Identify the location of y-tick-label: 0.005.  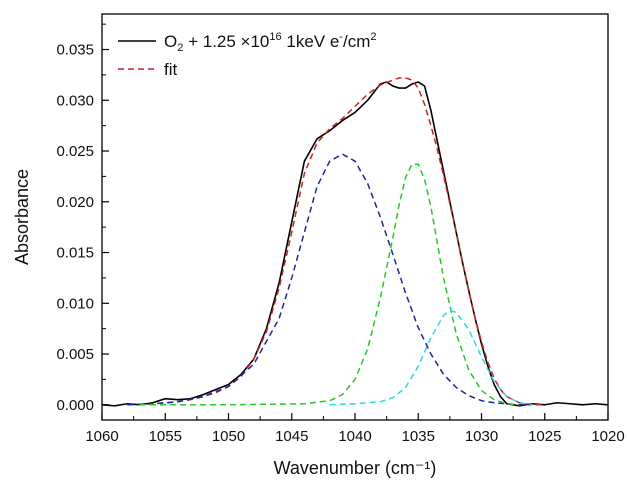
(75, 354).